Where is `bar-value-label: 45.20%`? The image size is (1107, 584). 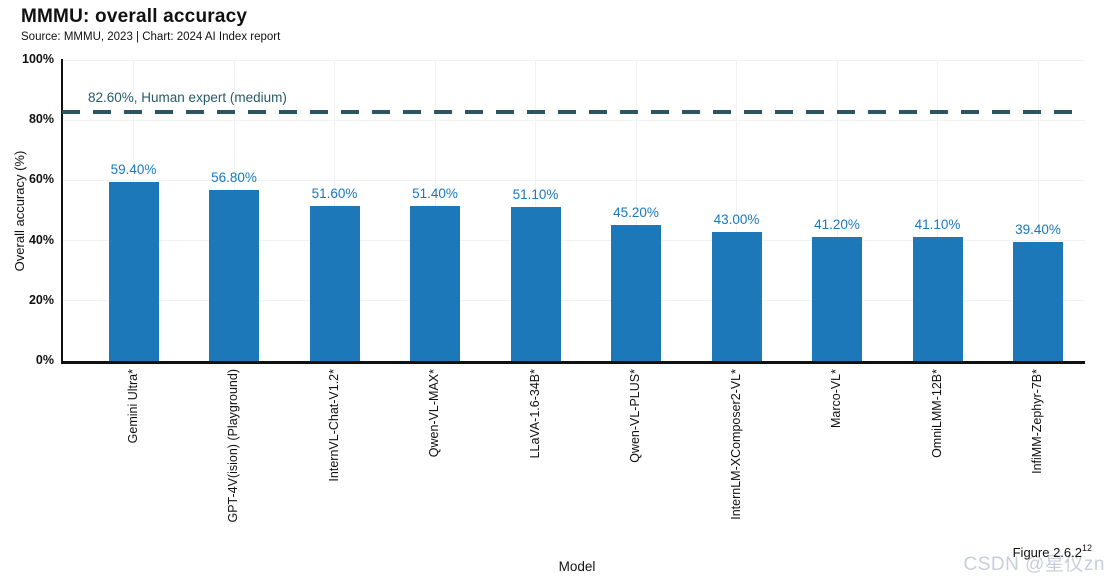
bar-value-label: 45.20% is located at coordinates (636, 212).